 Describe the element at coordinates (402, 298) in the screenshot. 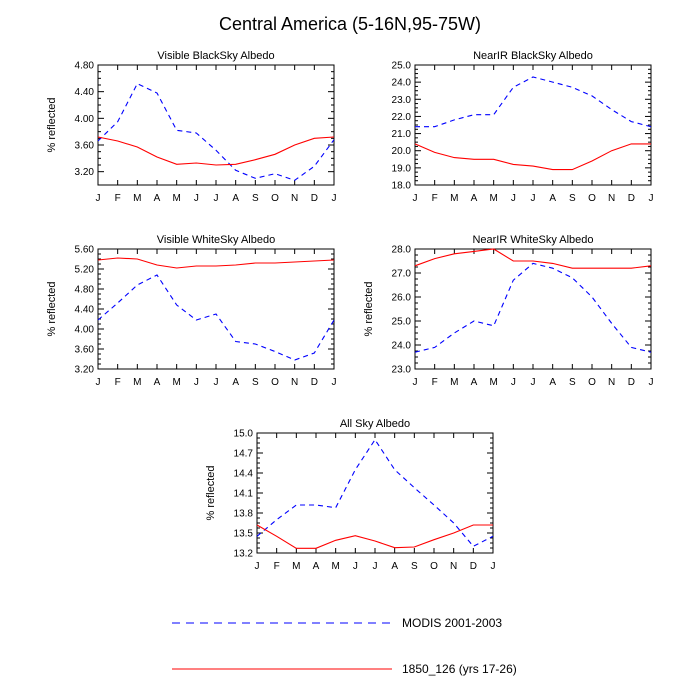

I see `y-tick-label: 26.0` at that location.